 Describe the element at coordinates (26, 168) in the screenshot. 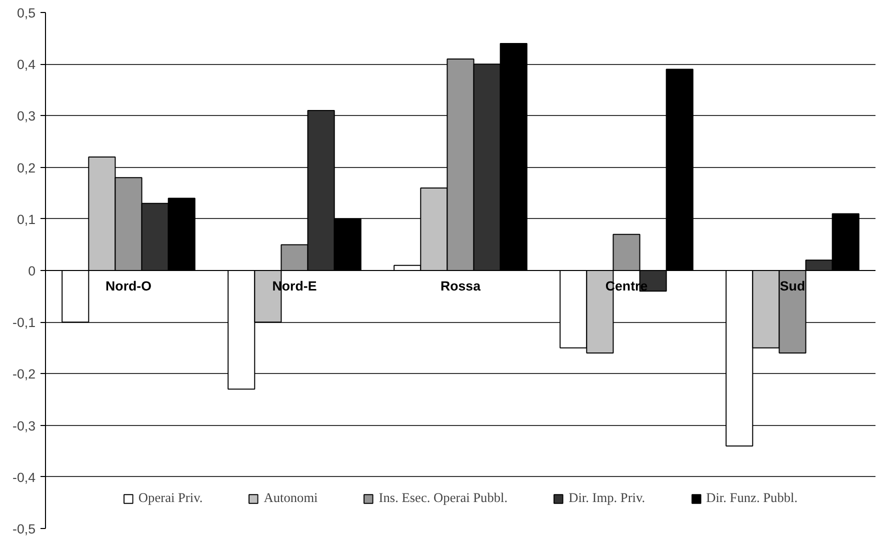

I see `y-tick-label: 0,2` at that location.